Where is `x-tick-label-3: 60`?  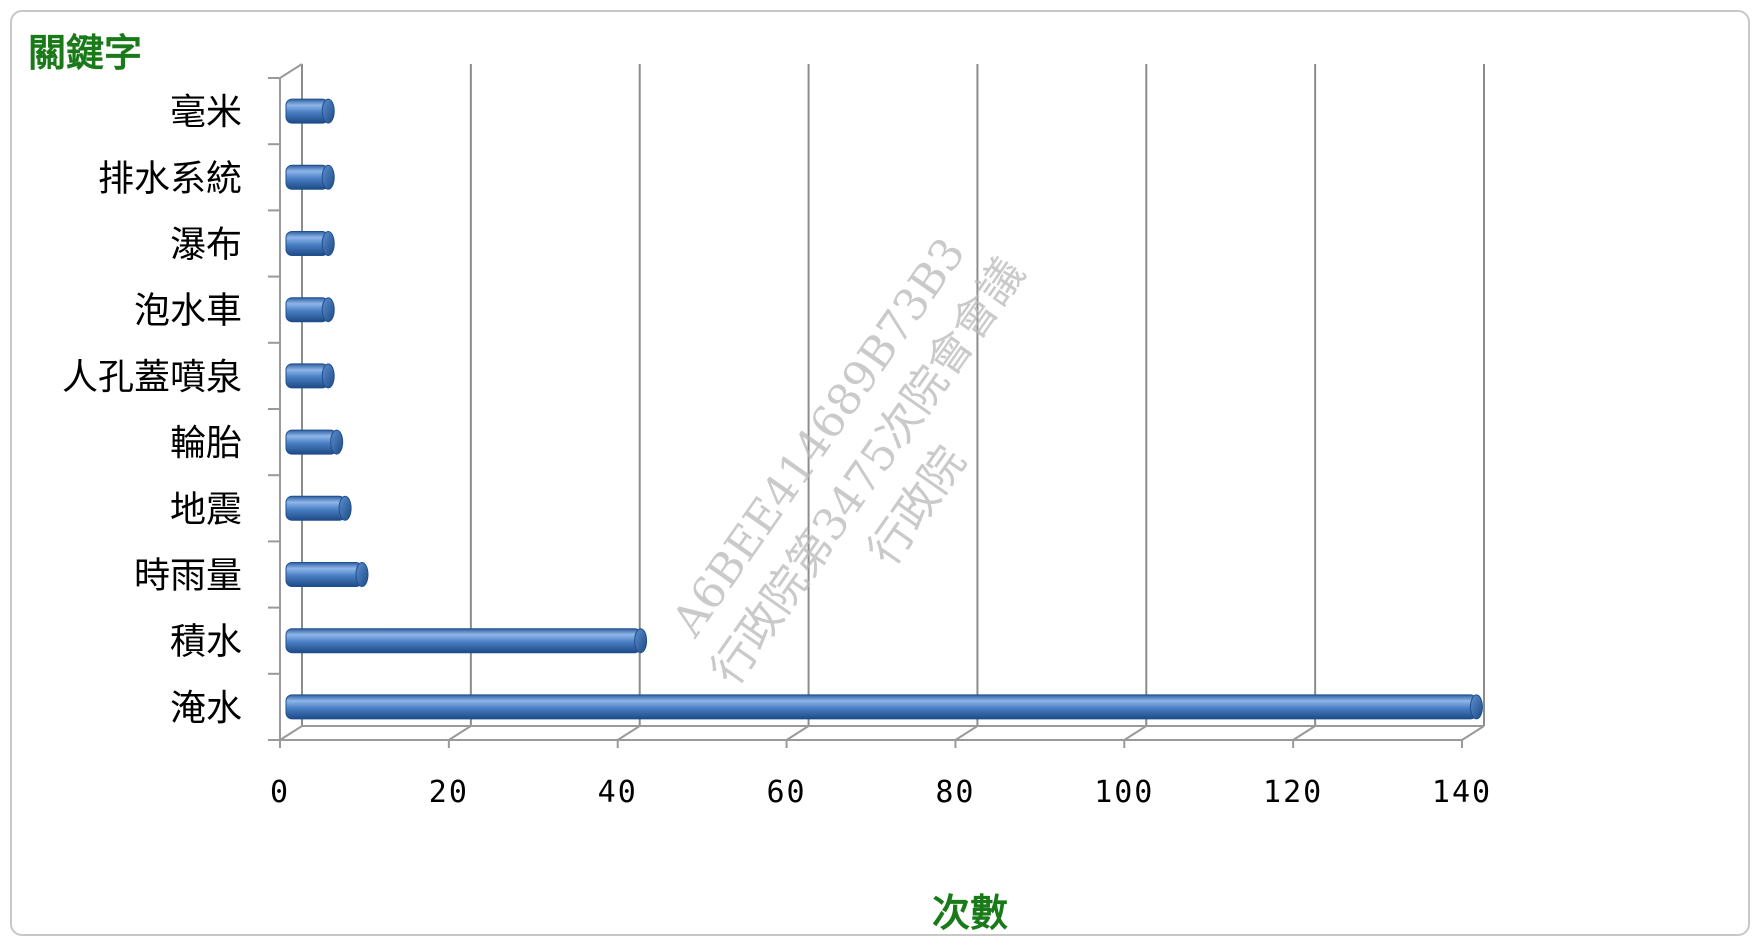
x-tick-label-3: 60 is located at coordinates (787, 792).